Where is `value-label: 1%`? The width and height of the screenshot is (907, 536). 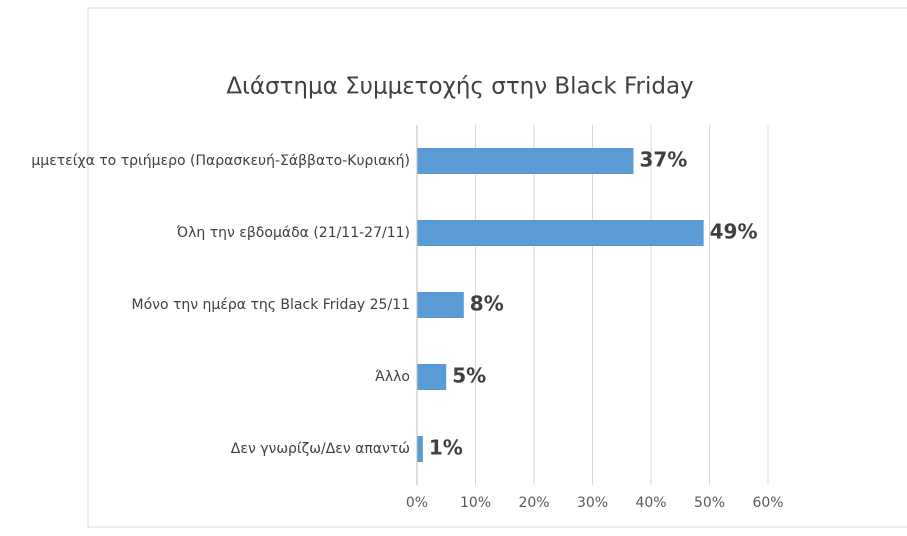 value-label: 1% is located at coordinates (446, 448).